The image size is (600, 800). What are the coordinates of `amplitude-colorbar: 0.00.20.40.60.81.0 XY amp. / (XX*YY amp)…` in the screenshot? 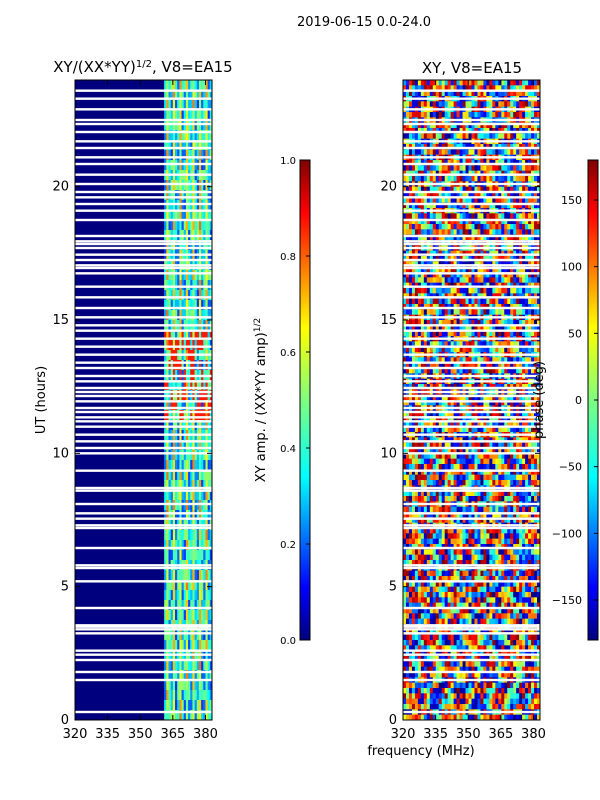 It's located at (282, 401).